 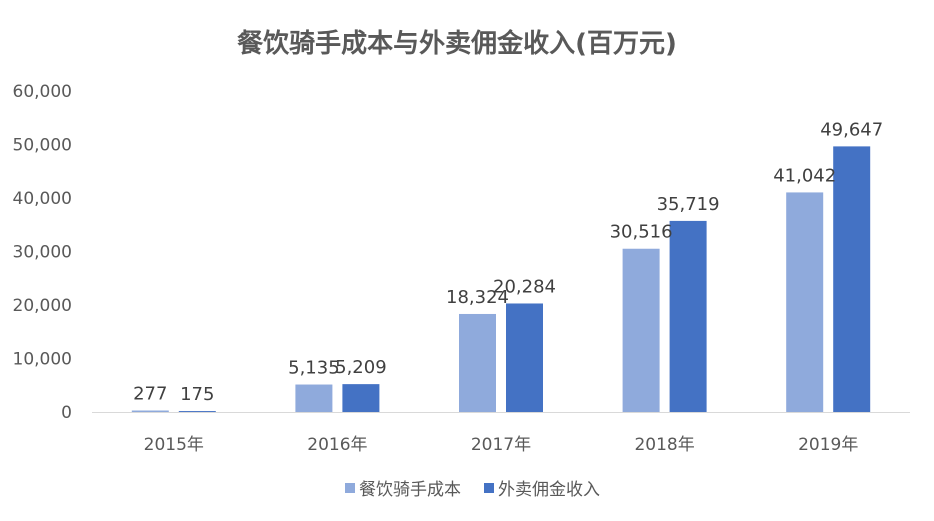 What do you see at coordinates (337, 445) in the screenshot?
I see `x-category-label: 2016年` at bounding box center [337, 445].